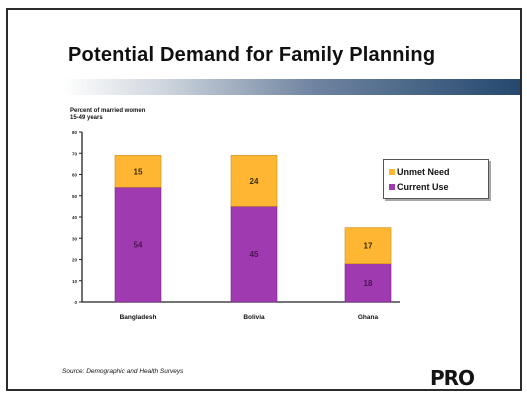  Describe the element at coordinates (291, 87) in the screenshot. I see `title-gradient-bar` at that location.